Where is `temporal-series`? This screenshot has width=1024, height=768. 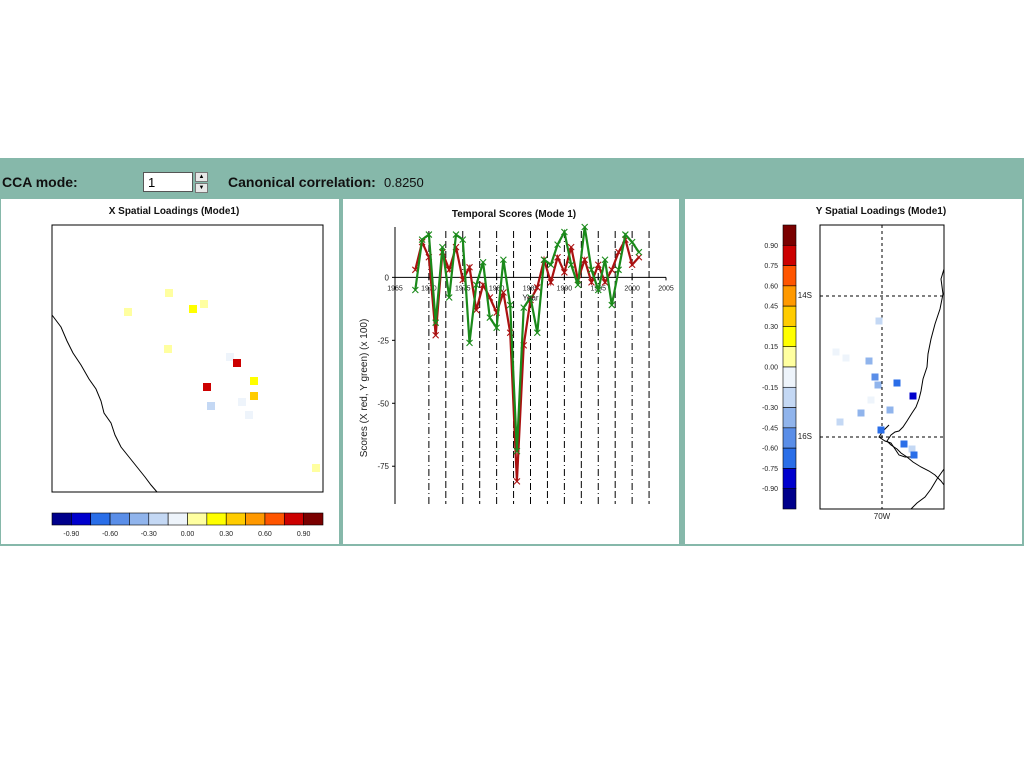
temporal-series is located at coordinates (527, 354).